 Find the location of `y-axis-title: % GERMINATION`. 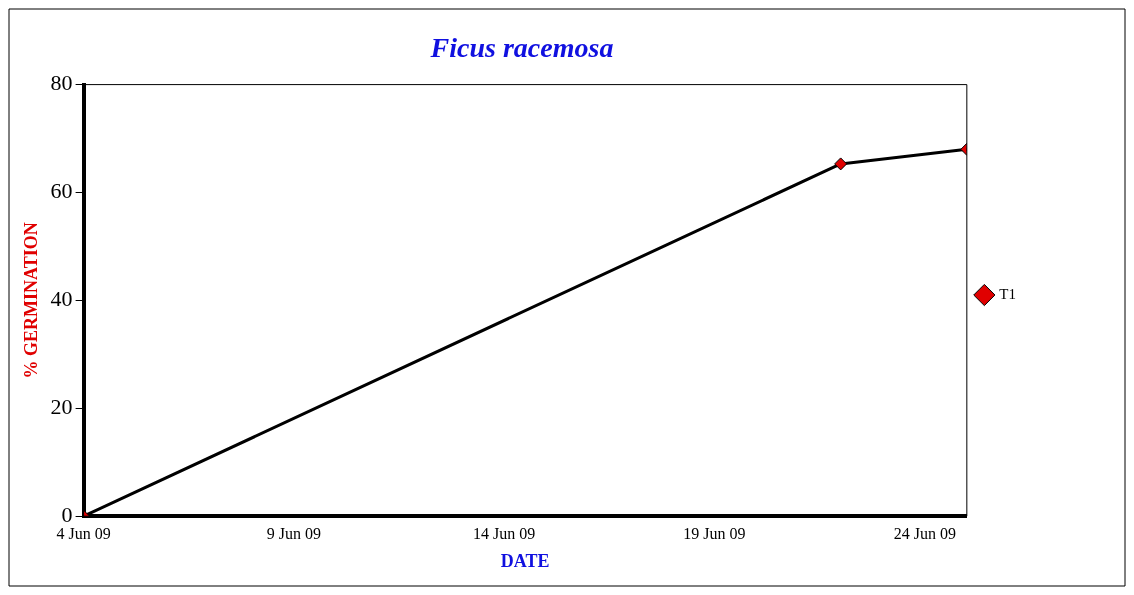

y-axis-title: % GERMINATION is located at coordinates (31, 300).